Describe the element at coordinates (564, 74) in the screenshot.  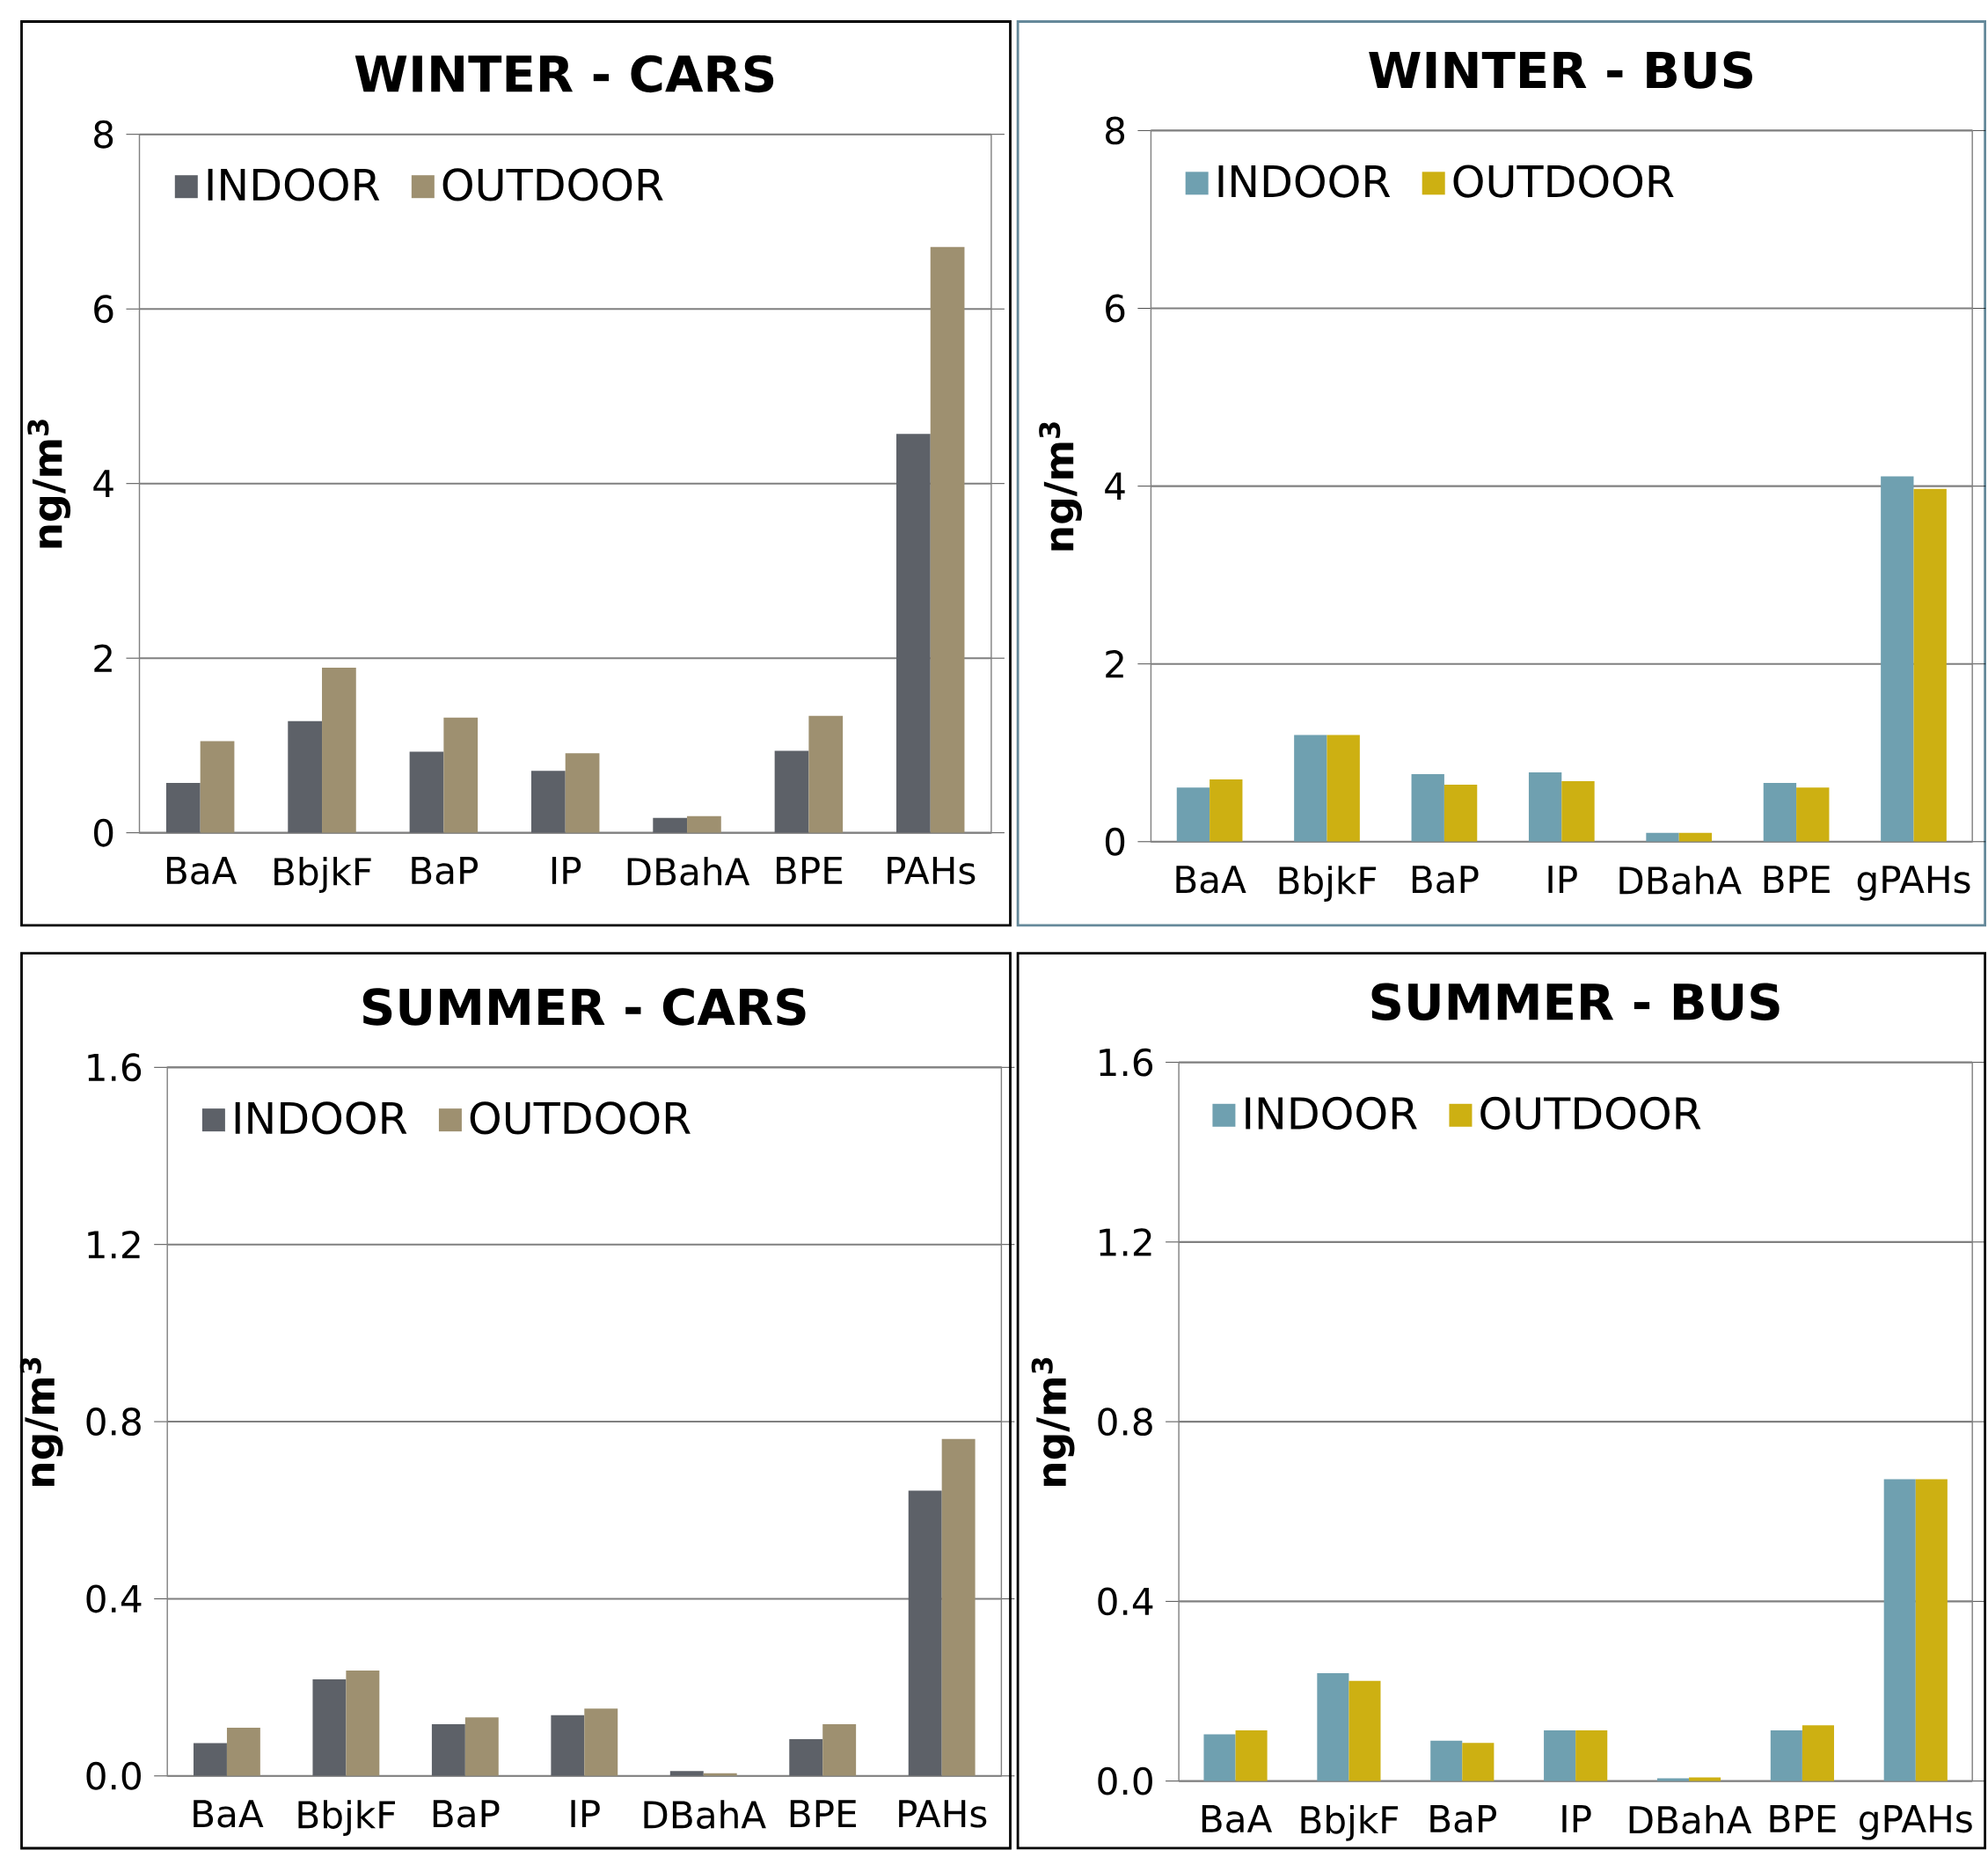
I see `chart-title: WINTER - CARS` at that location.